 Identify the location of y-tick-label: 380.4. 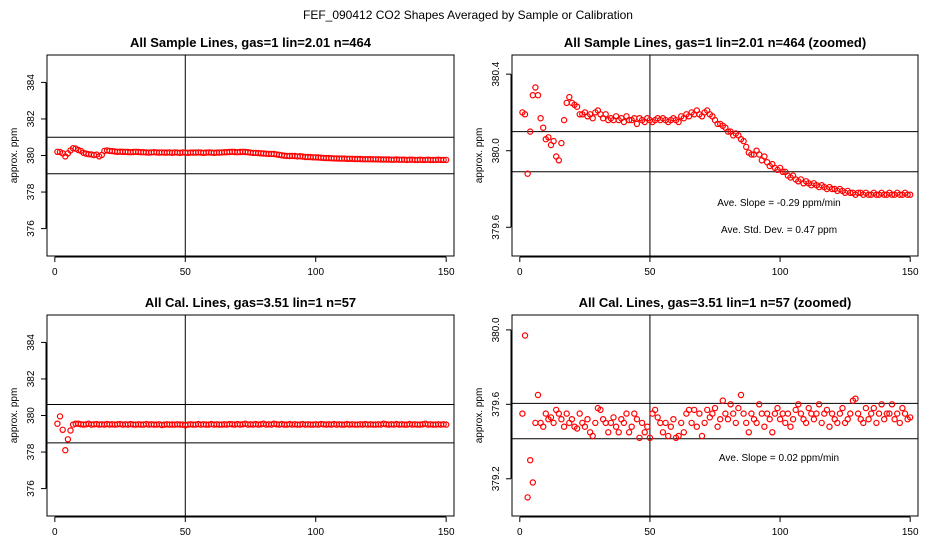
(496, 73).